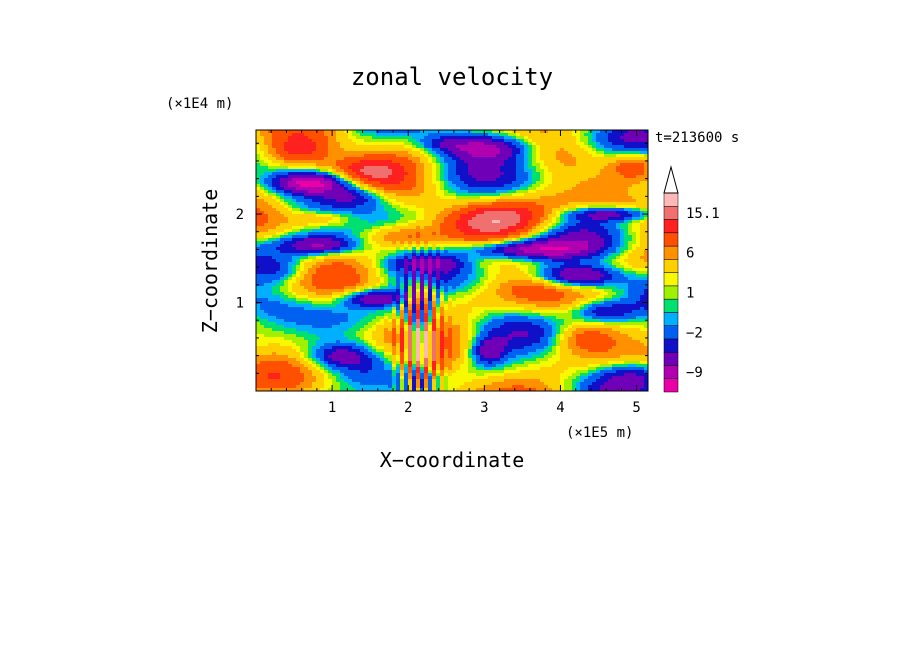  I want to click on y-scale-label: (×1E4 m), so click(199, 104).